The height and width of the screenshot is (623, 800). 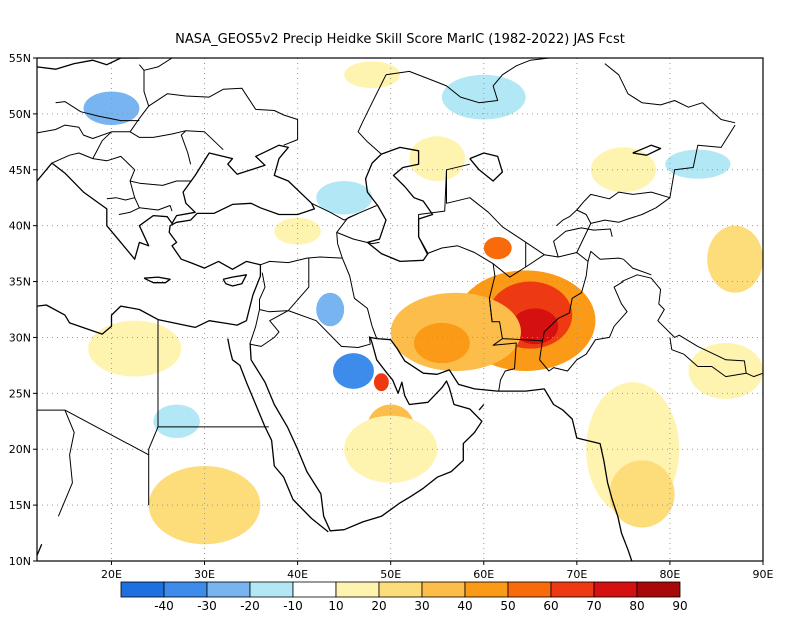 I want to click on lon-tick-label: 30E, so click(x=204, y=574).